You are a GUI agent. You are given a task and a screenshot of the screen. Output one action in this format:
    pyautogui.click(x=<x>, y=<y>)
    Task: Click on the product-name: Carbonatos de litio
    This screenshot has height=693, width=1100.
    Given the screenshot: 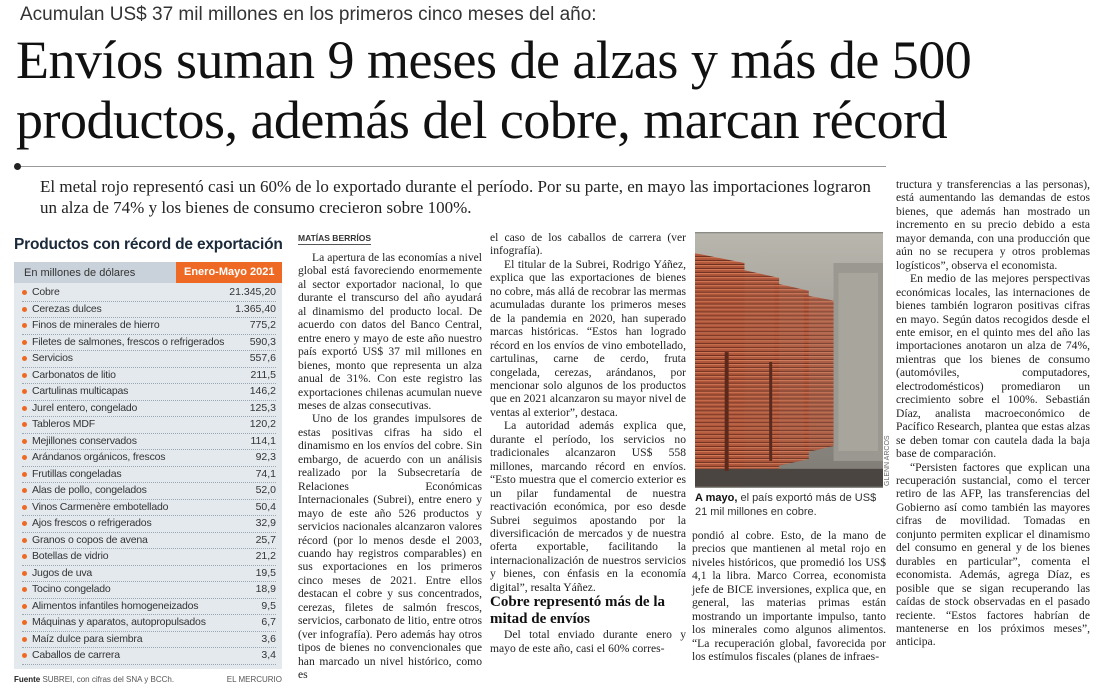 What is the action you would take?
    pyautogui.click(x=69, y=376)
    